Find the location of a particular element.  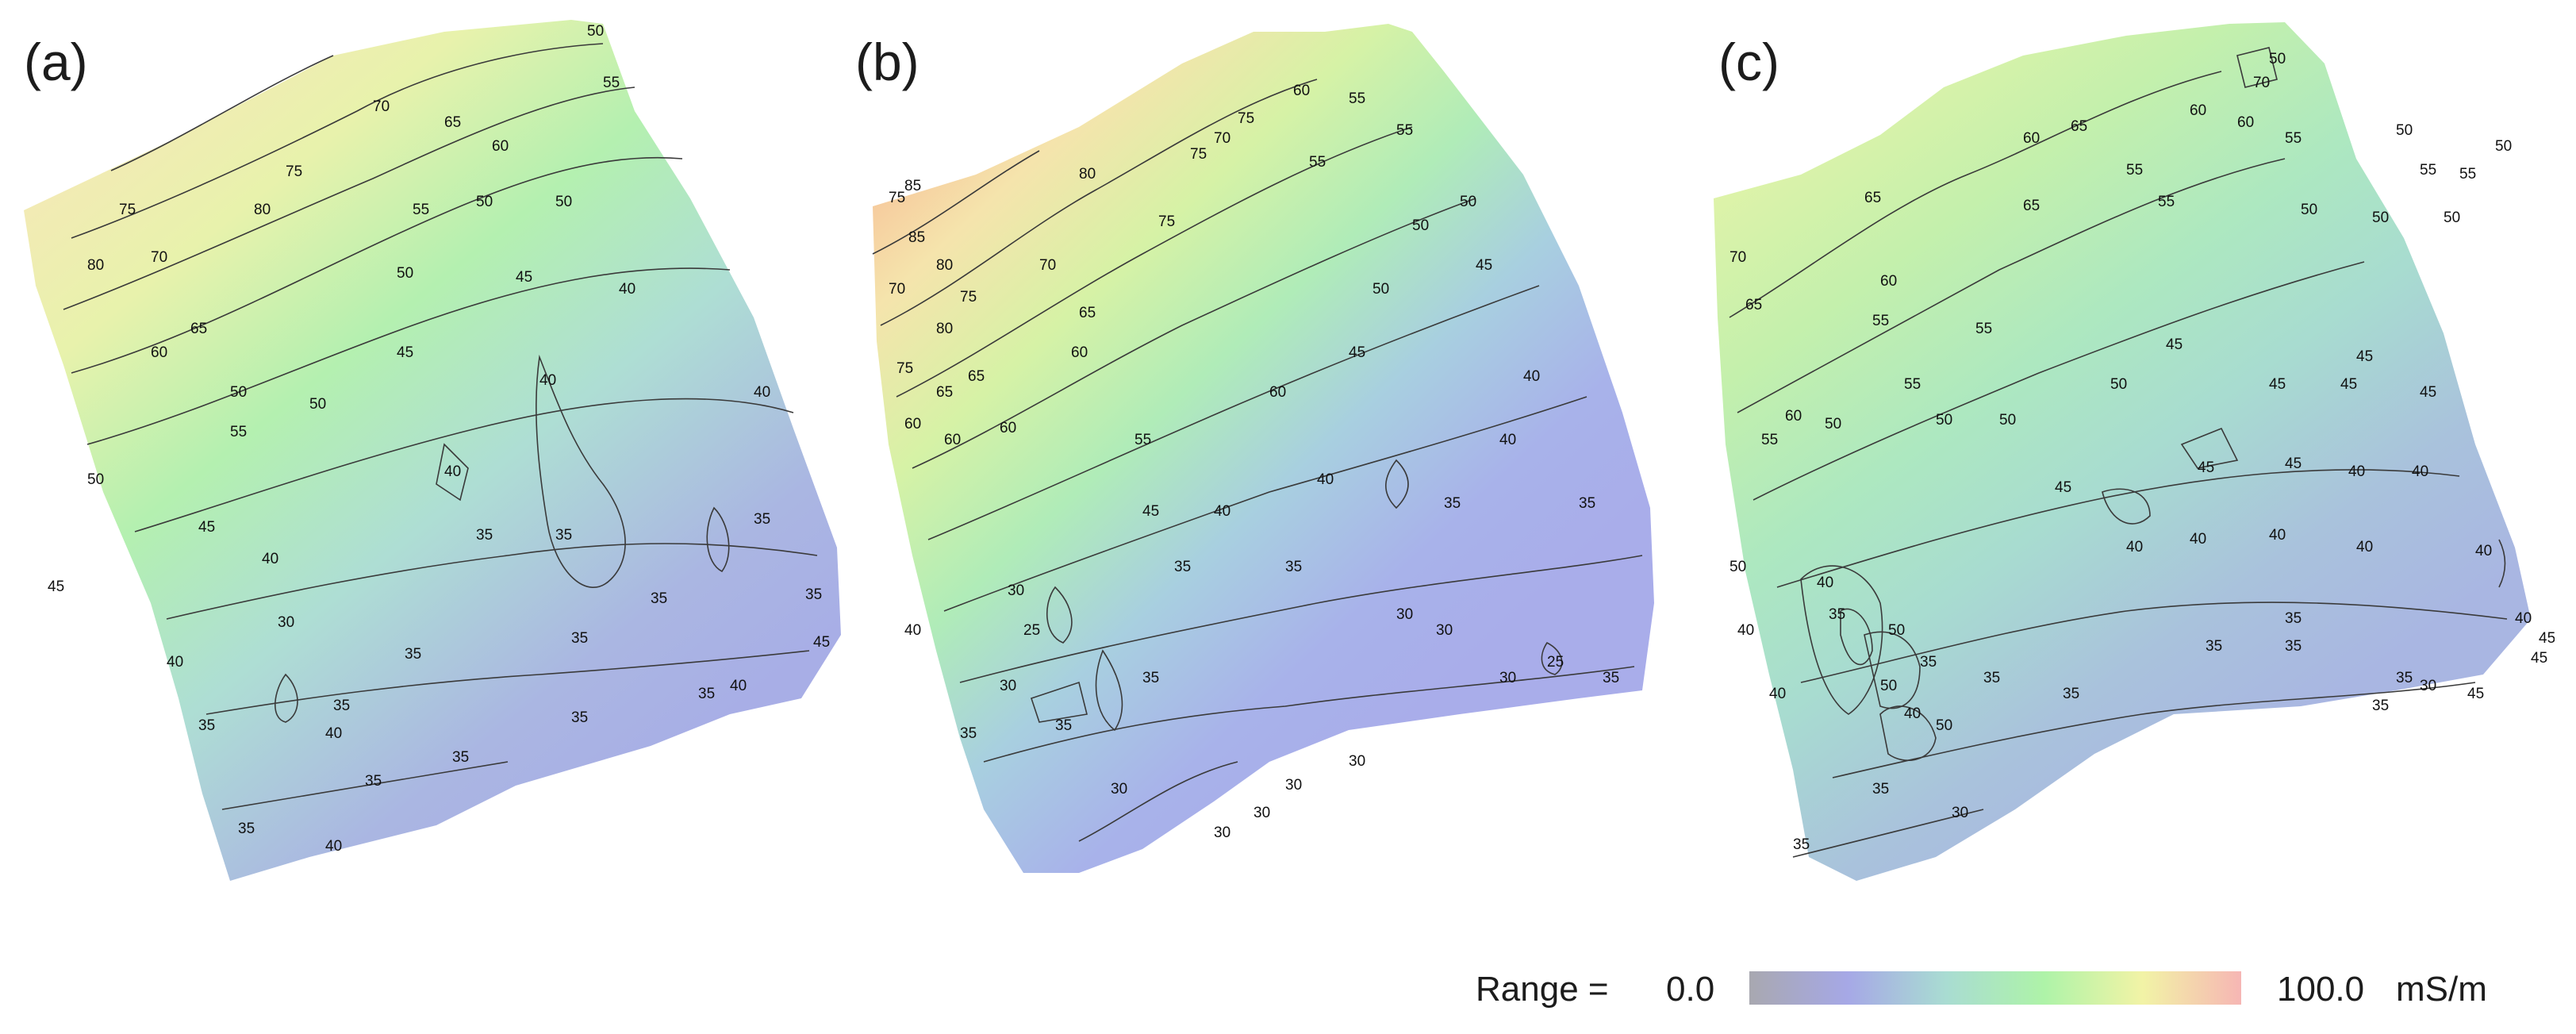

legend-min-value: 0.0 is located at coordinates (1690, 989).